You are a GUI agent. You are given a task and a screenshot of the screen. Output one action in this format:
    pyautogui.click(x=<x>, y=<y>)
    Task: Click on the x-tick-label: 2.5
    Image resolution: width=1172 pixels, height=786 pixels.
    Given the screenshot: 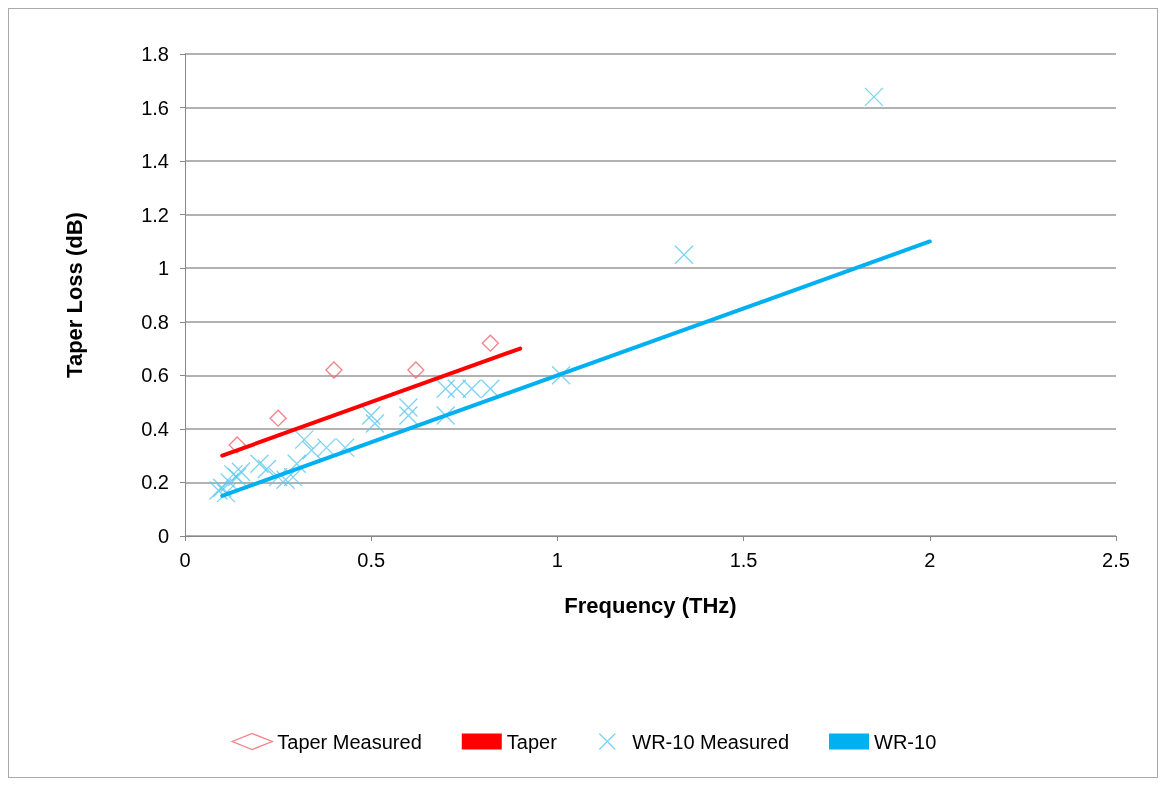 What is the action you would take?
    pyautogui.click(x=1116, y=560)
    